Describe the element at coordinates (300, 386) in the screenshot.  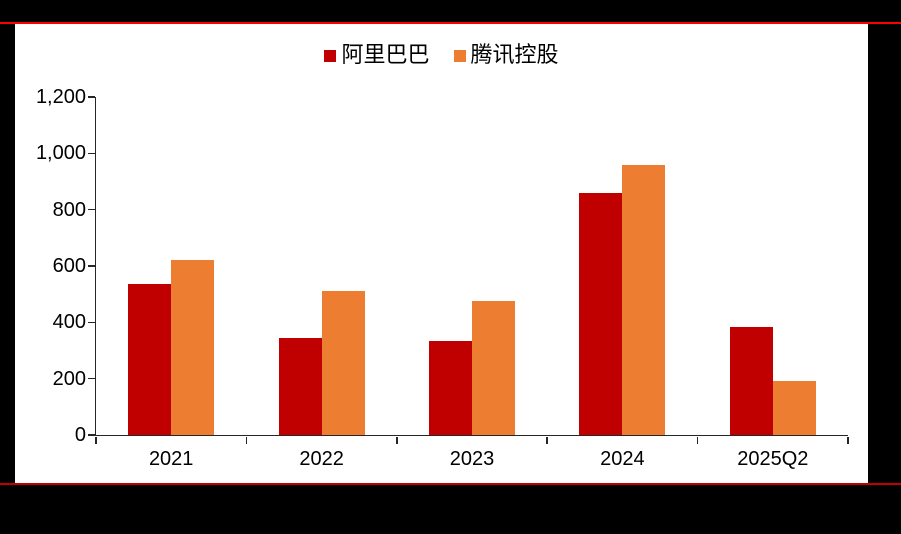
I see `bar-s0-2022` at that location.